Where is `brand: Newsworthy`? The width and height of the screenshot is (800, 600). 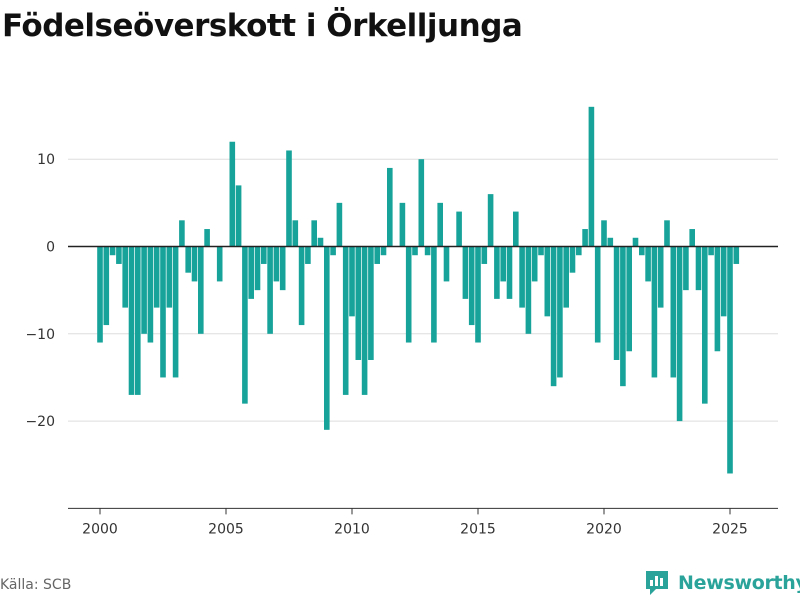 brand: Newsworthy is located at coordinates (722, 583).